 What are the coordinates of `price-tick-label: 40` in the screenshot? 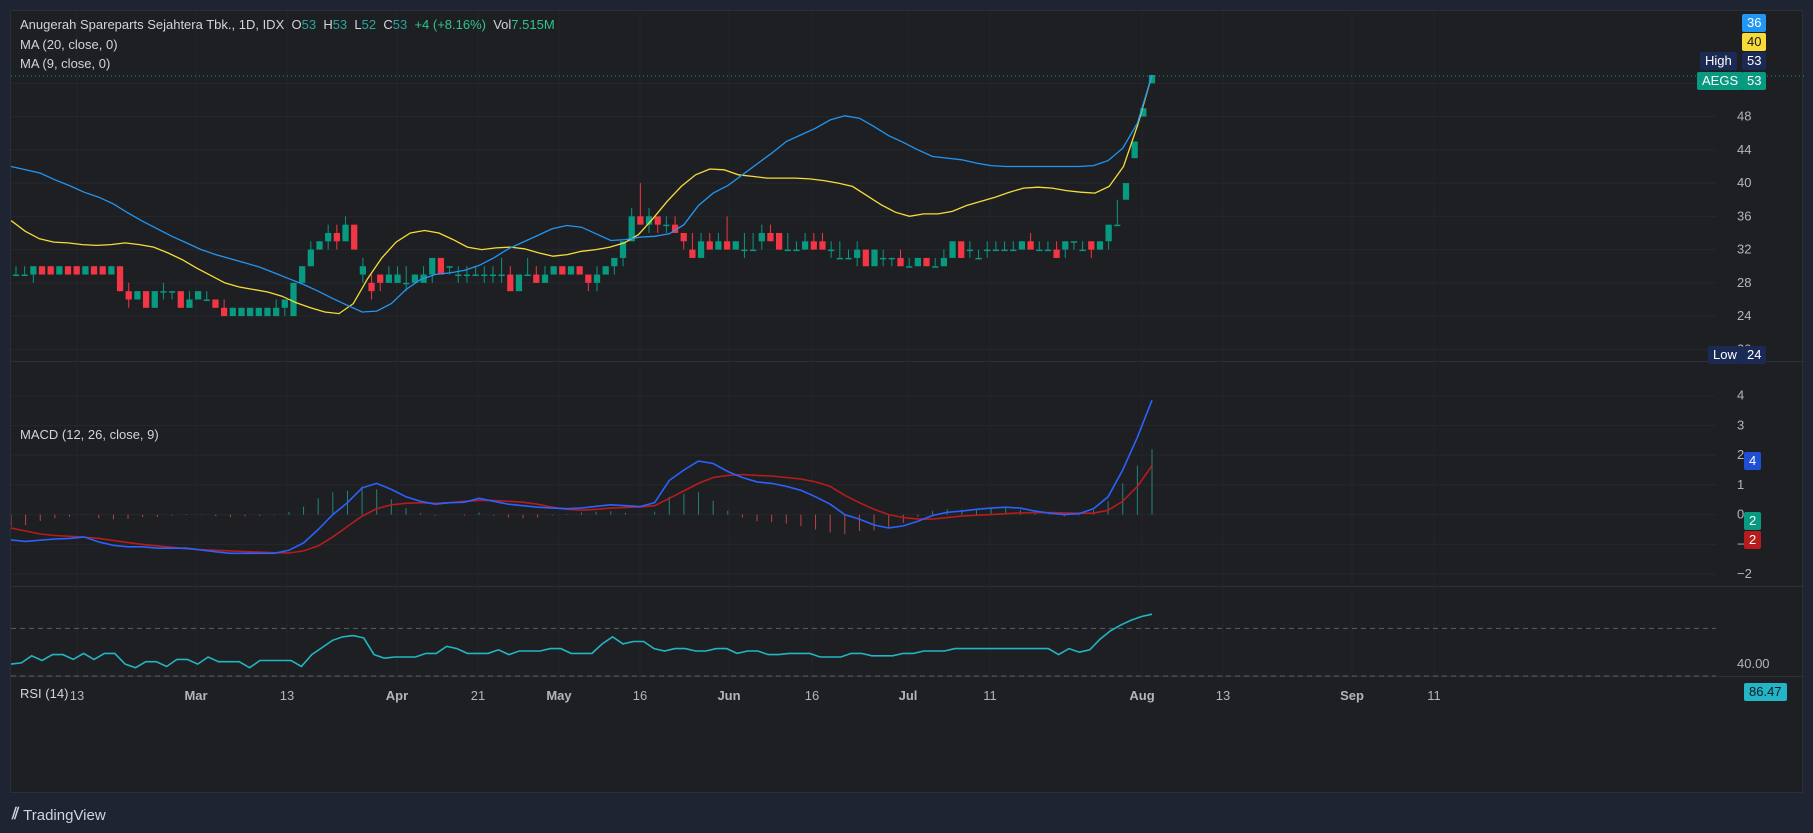 It's located at (1744, 182).